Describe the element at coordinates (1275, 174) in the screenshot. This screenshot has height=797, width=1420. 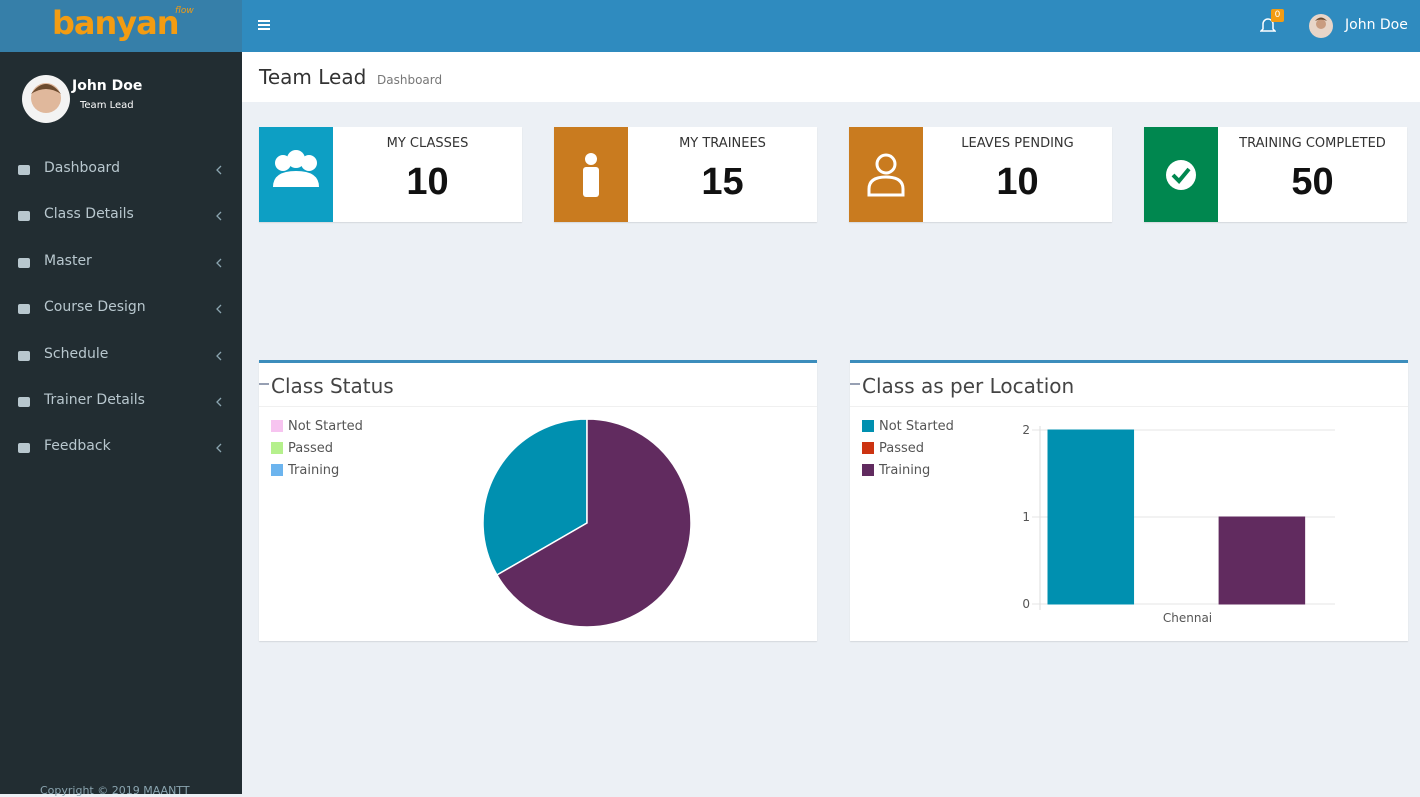
I see `info-box: TRAINING COMPLETED 50` at that location.